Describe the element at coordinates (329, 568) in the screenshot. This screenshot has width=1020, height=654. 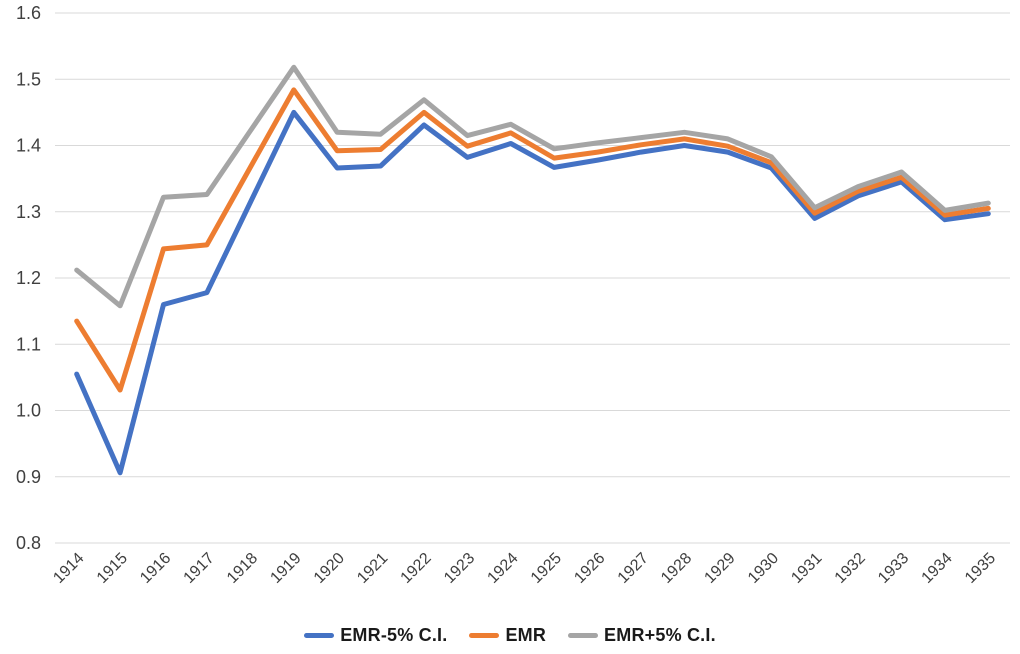
I see `x-tick-label: 1920` at that location.